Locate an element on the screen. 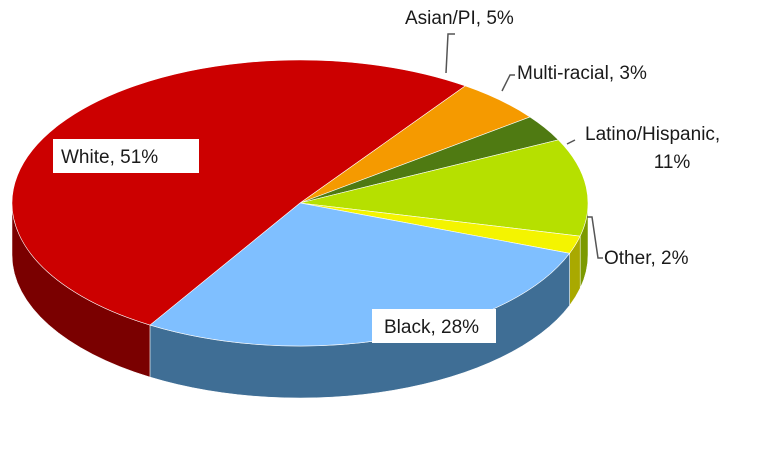 This screenshot has height=463, width=767. leader-latino-hispanic is located at coordinates (571, 142).